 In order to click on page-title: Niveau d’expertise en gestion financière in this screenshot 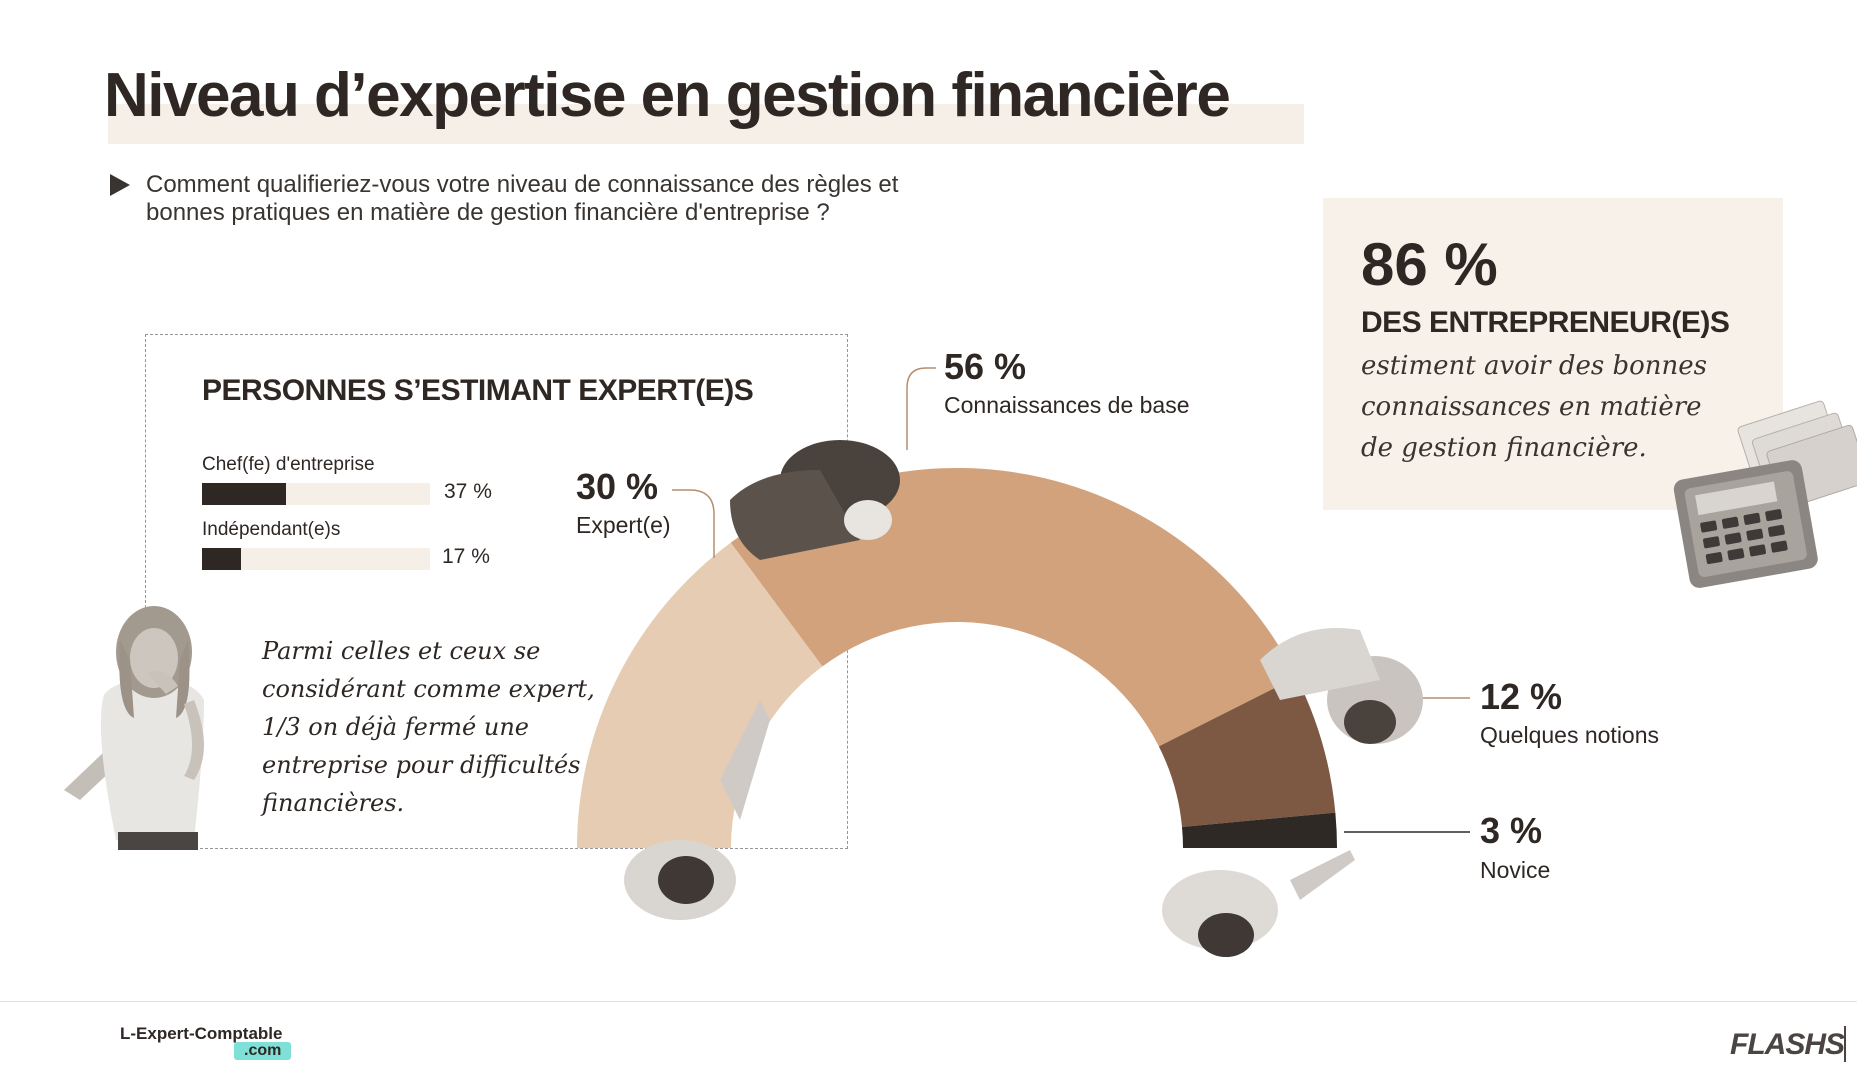, I will do `click(667, 95)`.